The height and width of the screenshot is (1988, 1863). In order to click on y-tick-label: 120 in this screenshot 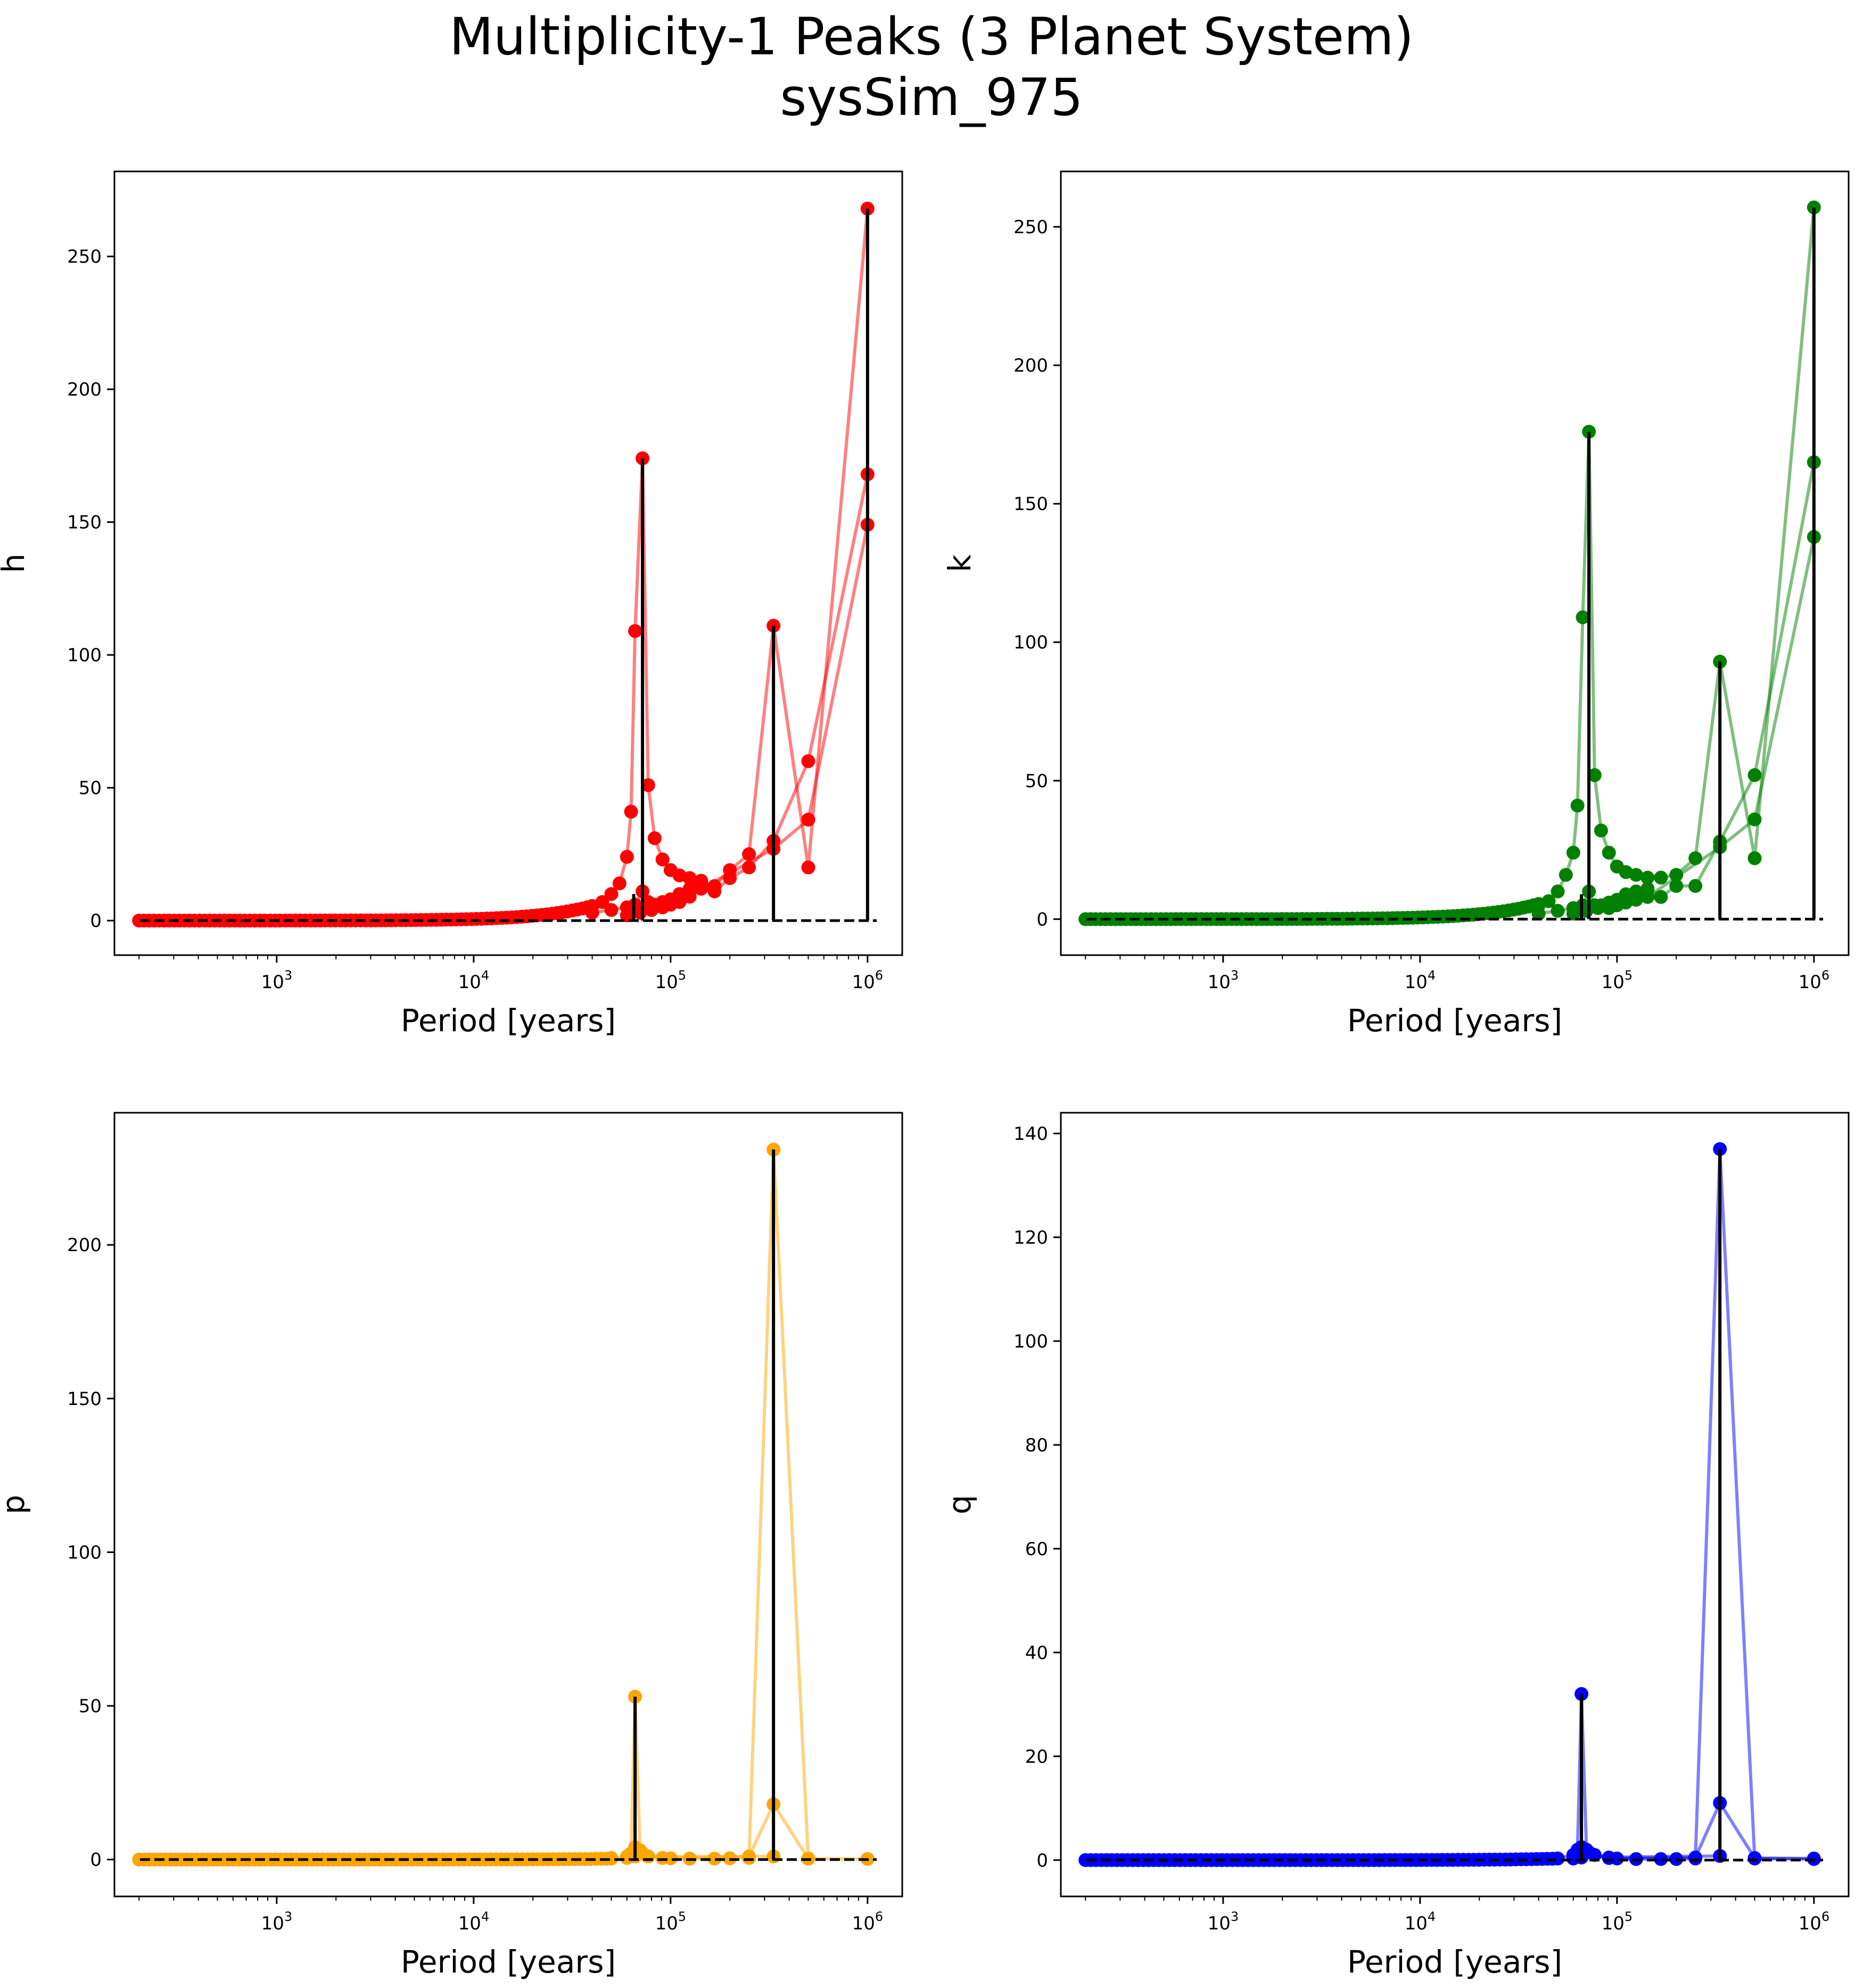, I will do `click(1030, 1237)`.